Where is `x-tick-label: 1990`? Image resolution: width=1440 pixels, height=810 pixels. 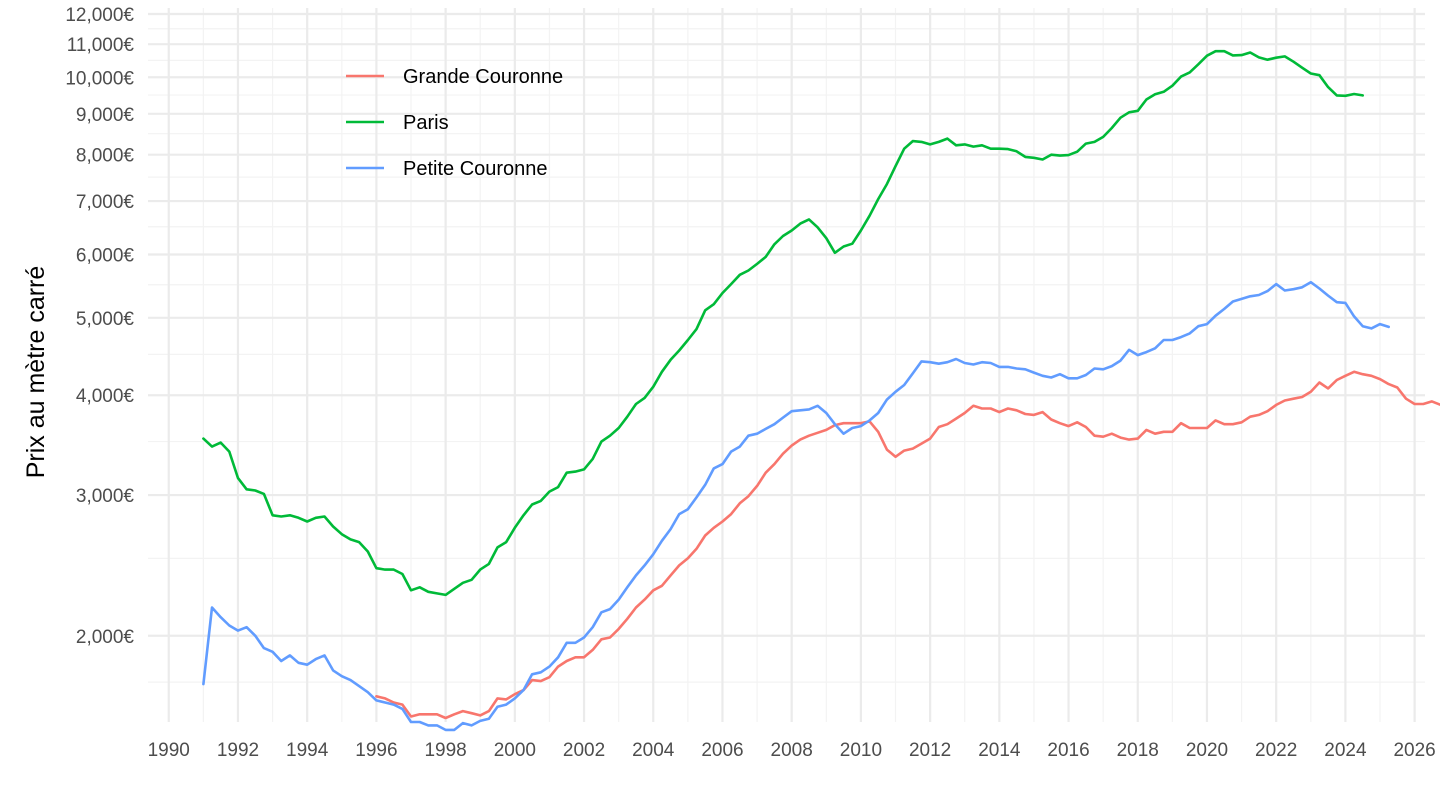
x-tick-label: 1990 is located at coordinates (169, 750).